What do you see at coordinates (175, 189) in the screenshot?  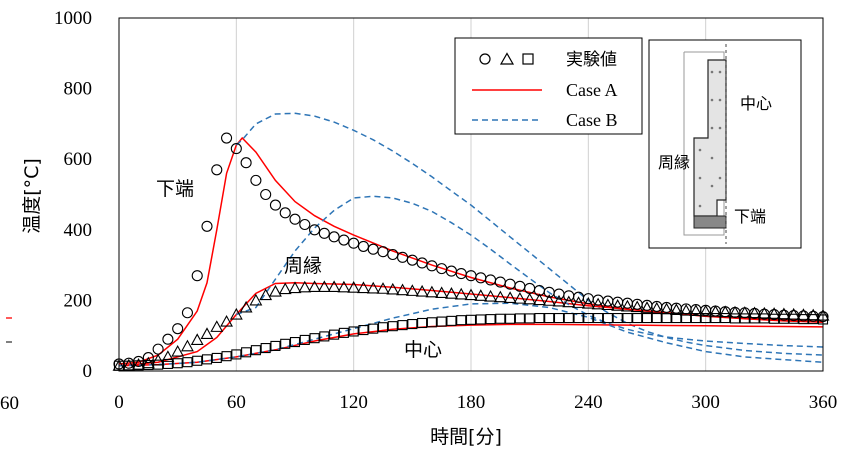 I see `annotation-bottom: 下端` at bounding box center [175, 189].